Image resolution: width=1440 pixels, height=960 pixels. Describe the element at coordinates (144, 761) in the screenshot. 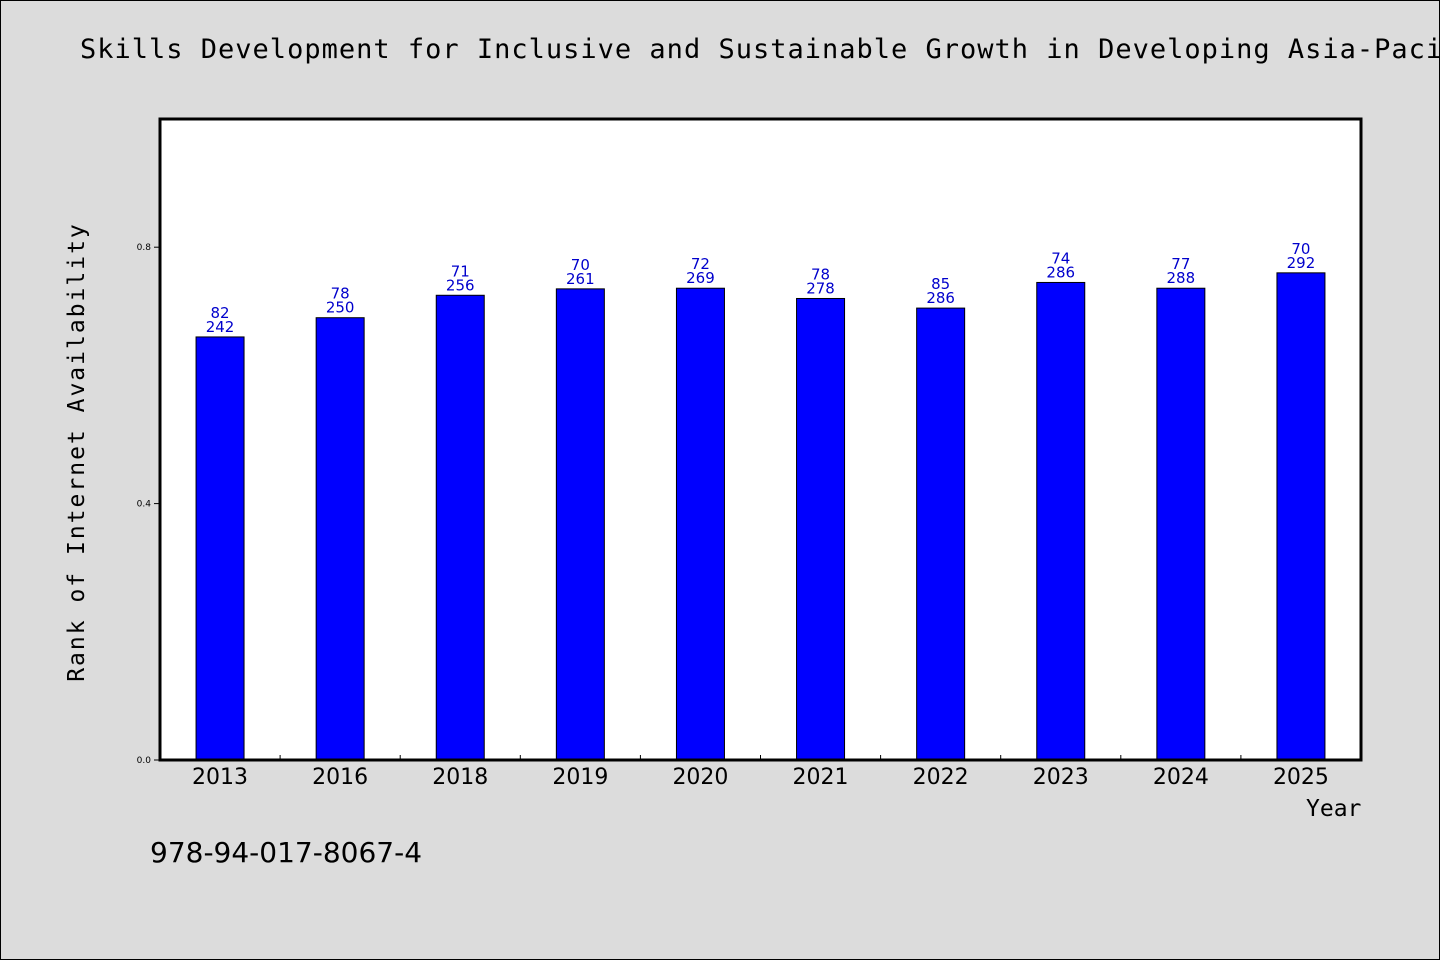

I see `y-tick-label-0: 0.0` at that location.